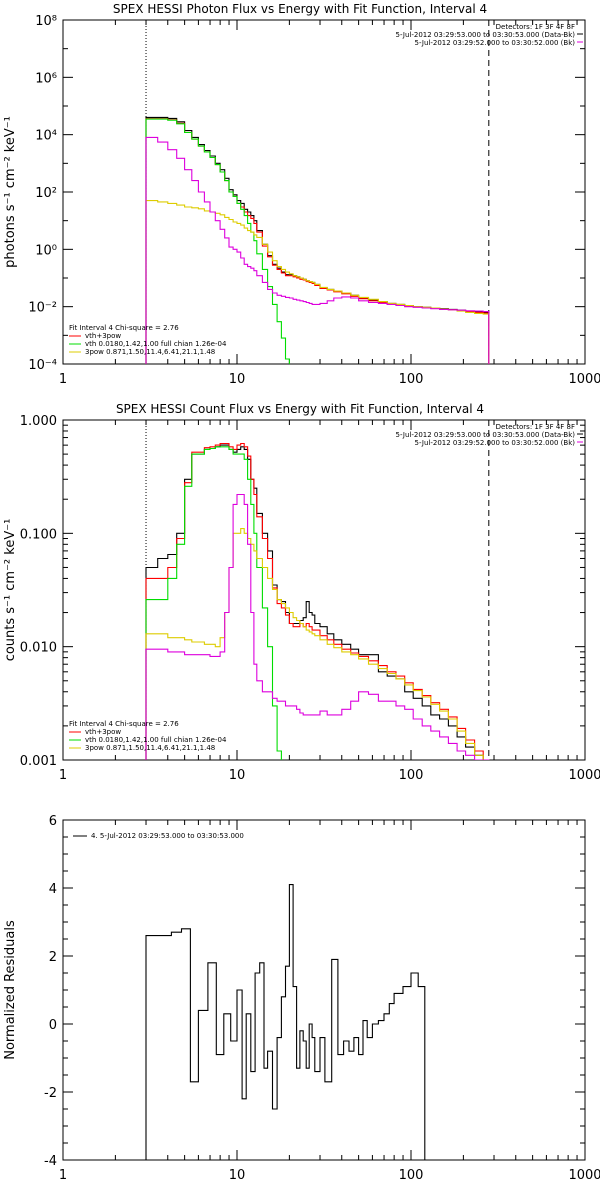  What do you see at coordinates (46, 193) in the screenshot?
I see `y-tick-label: 10²` at bounding box center [46, 193].